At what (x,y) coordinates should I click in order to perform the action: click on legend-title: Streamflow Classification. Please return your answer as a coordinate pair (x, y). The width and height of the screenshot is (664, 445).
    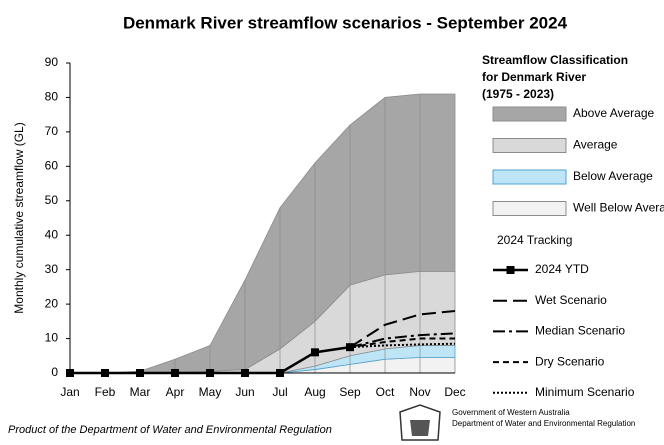
    Looking at the image, I should click on (555, 60).